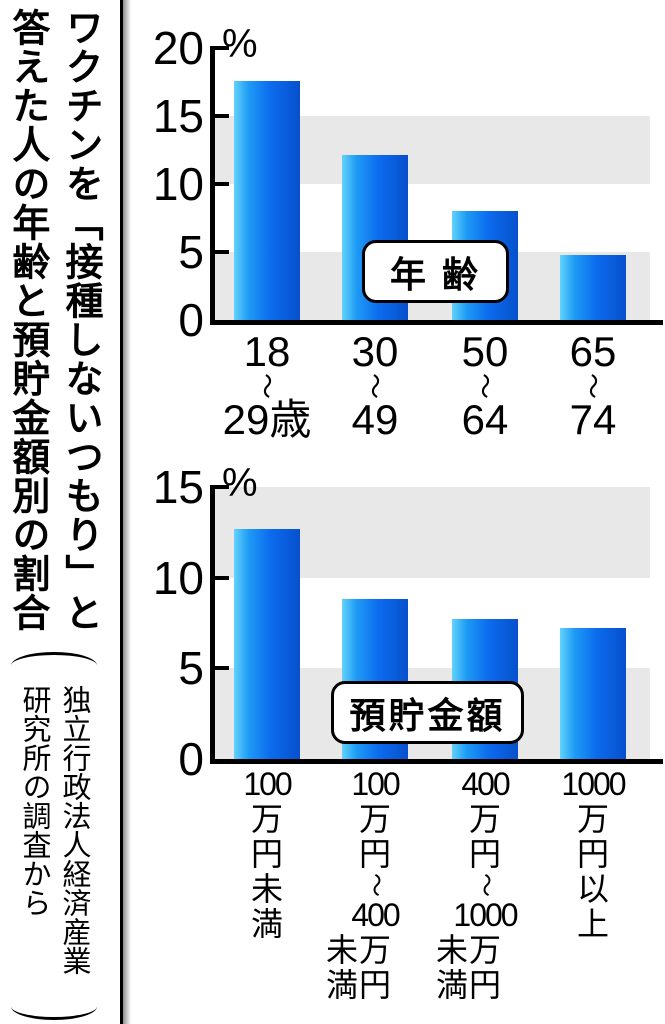 This screenshot has height=1024, width=665. I want to click on x-label-from: 18, so click(267, 351).